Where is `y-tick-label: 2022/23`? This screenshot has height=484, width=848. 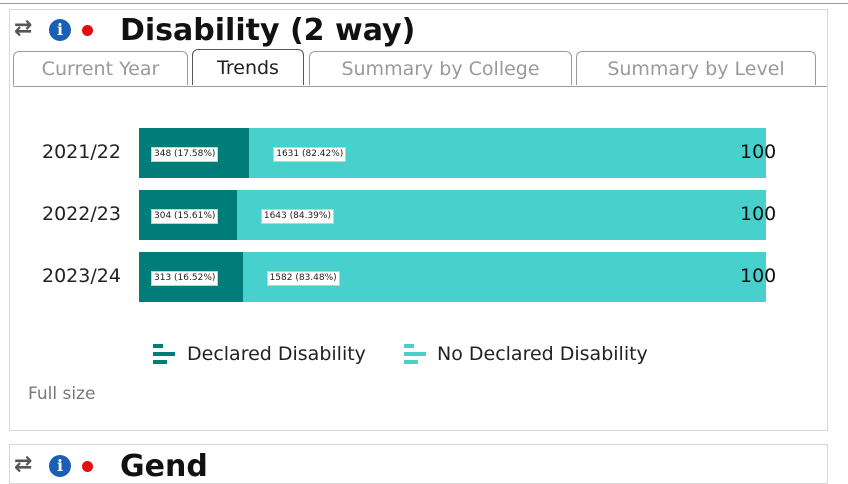 y-tick-label: 2022/23 is located at coordinates (81, 214).